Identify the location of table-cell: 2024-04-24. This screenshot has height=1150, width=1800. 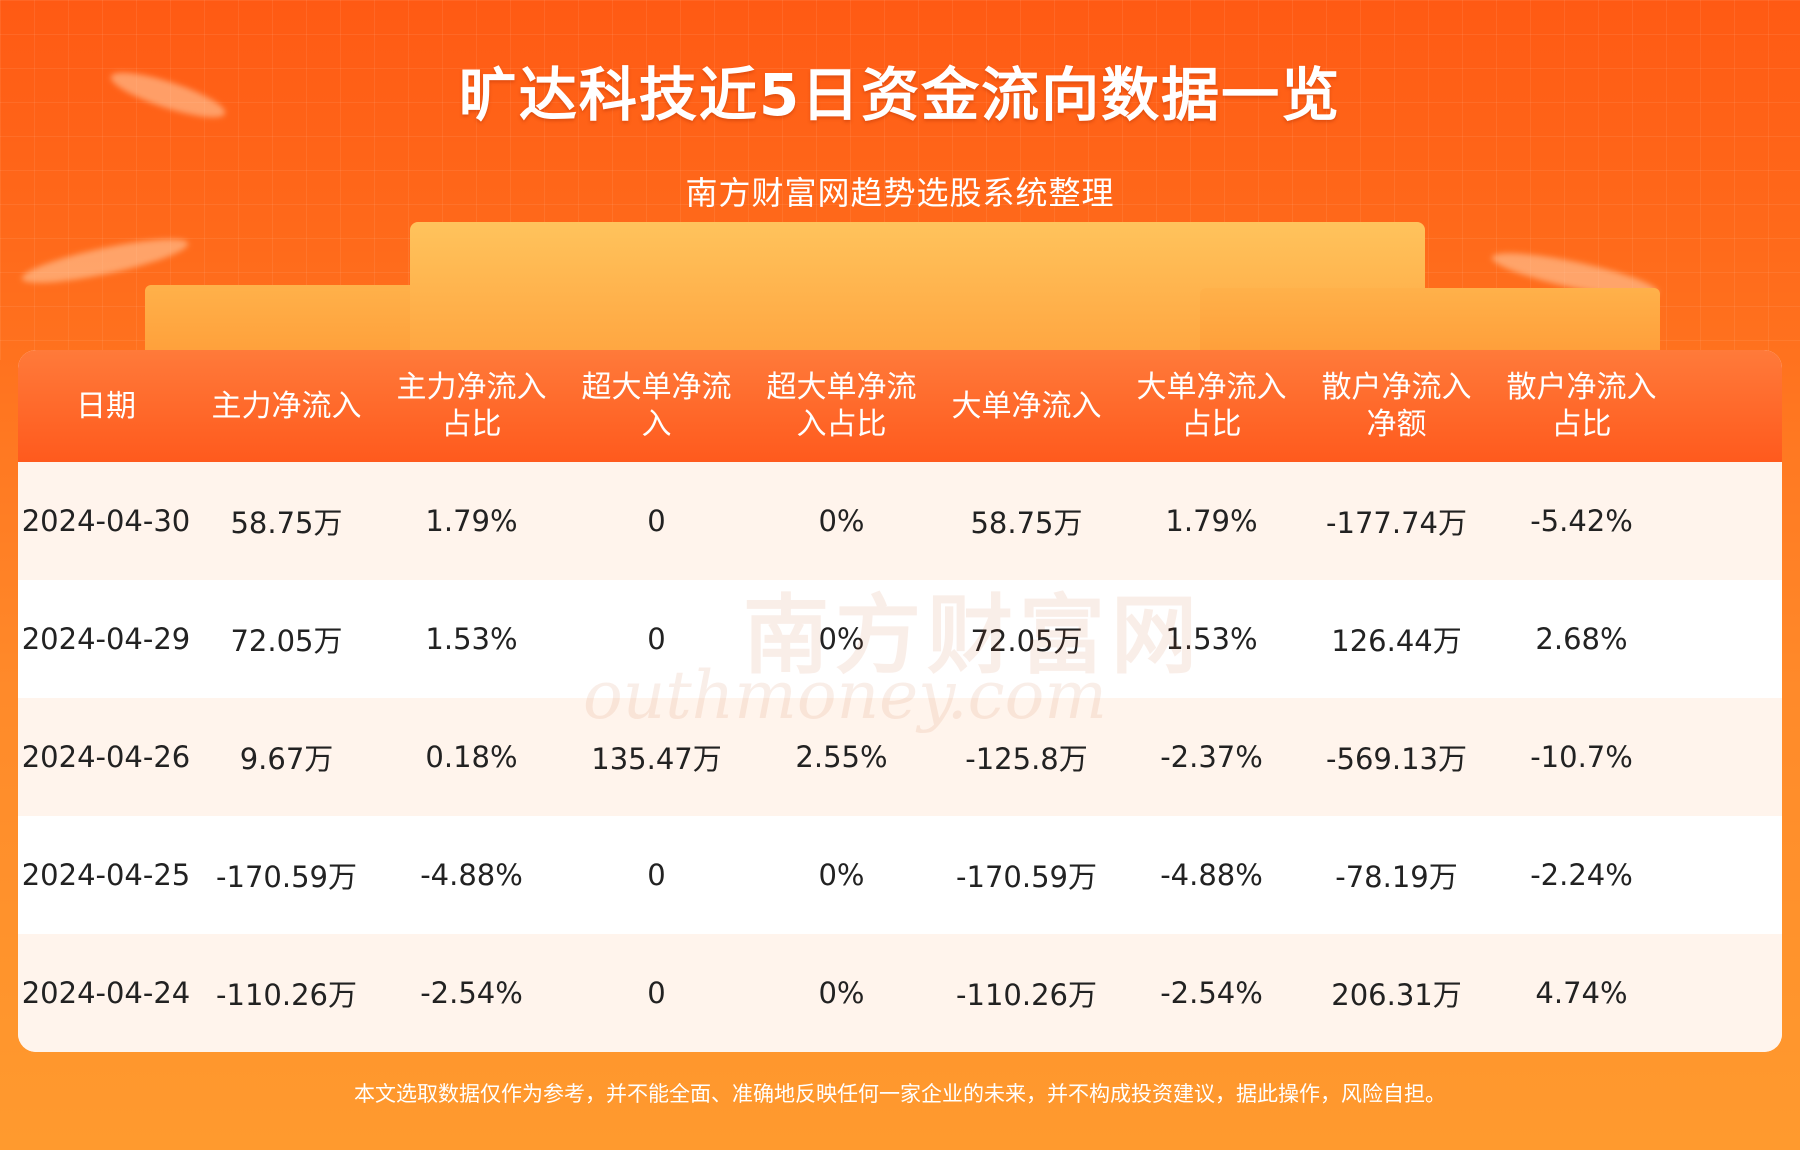
(106, 993).